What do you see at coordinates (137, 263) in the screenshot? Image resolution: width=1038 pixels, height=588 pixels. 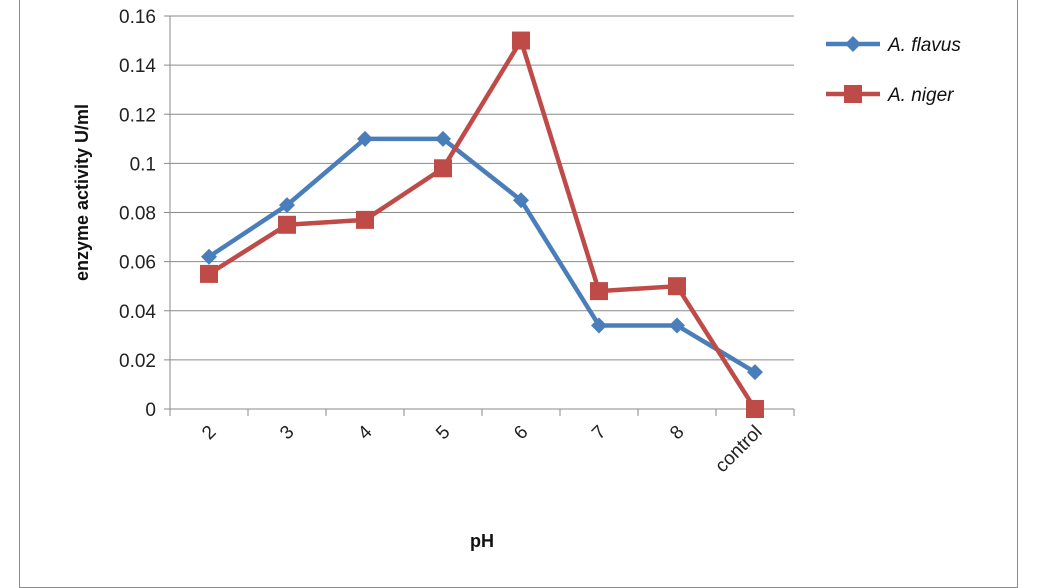 I see `y-tick-label: 0.06` at bounding box center [137, 263].